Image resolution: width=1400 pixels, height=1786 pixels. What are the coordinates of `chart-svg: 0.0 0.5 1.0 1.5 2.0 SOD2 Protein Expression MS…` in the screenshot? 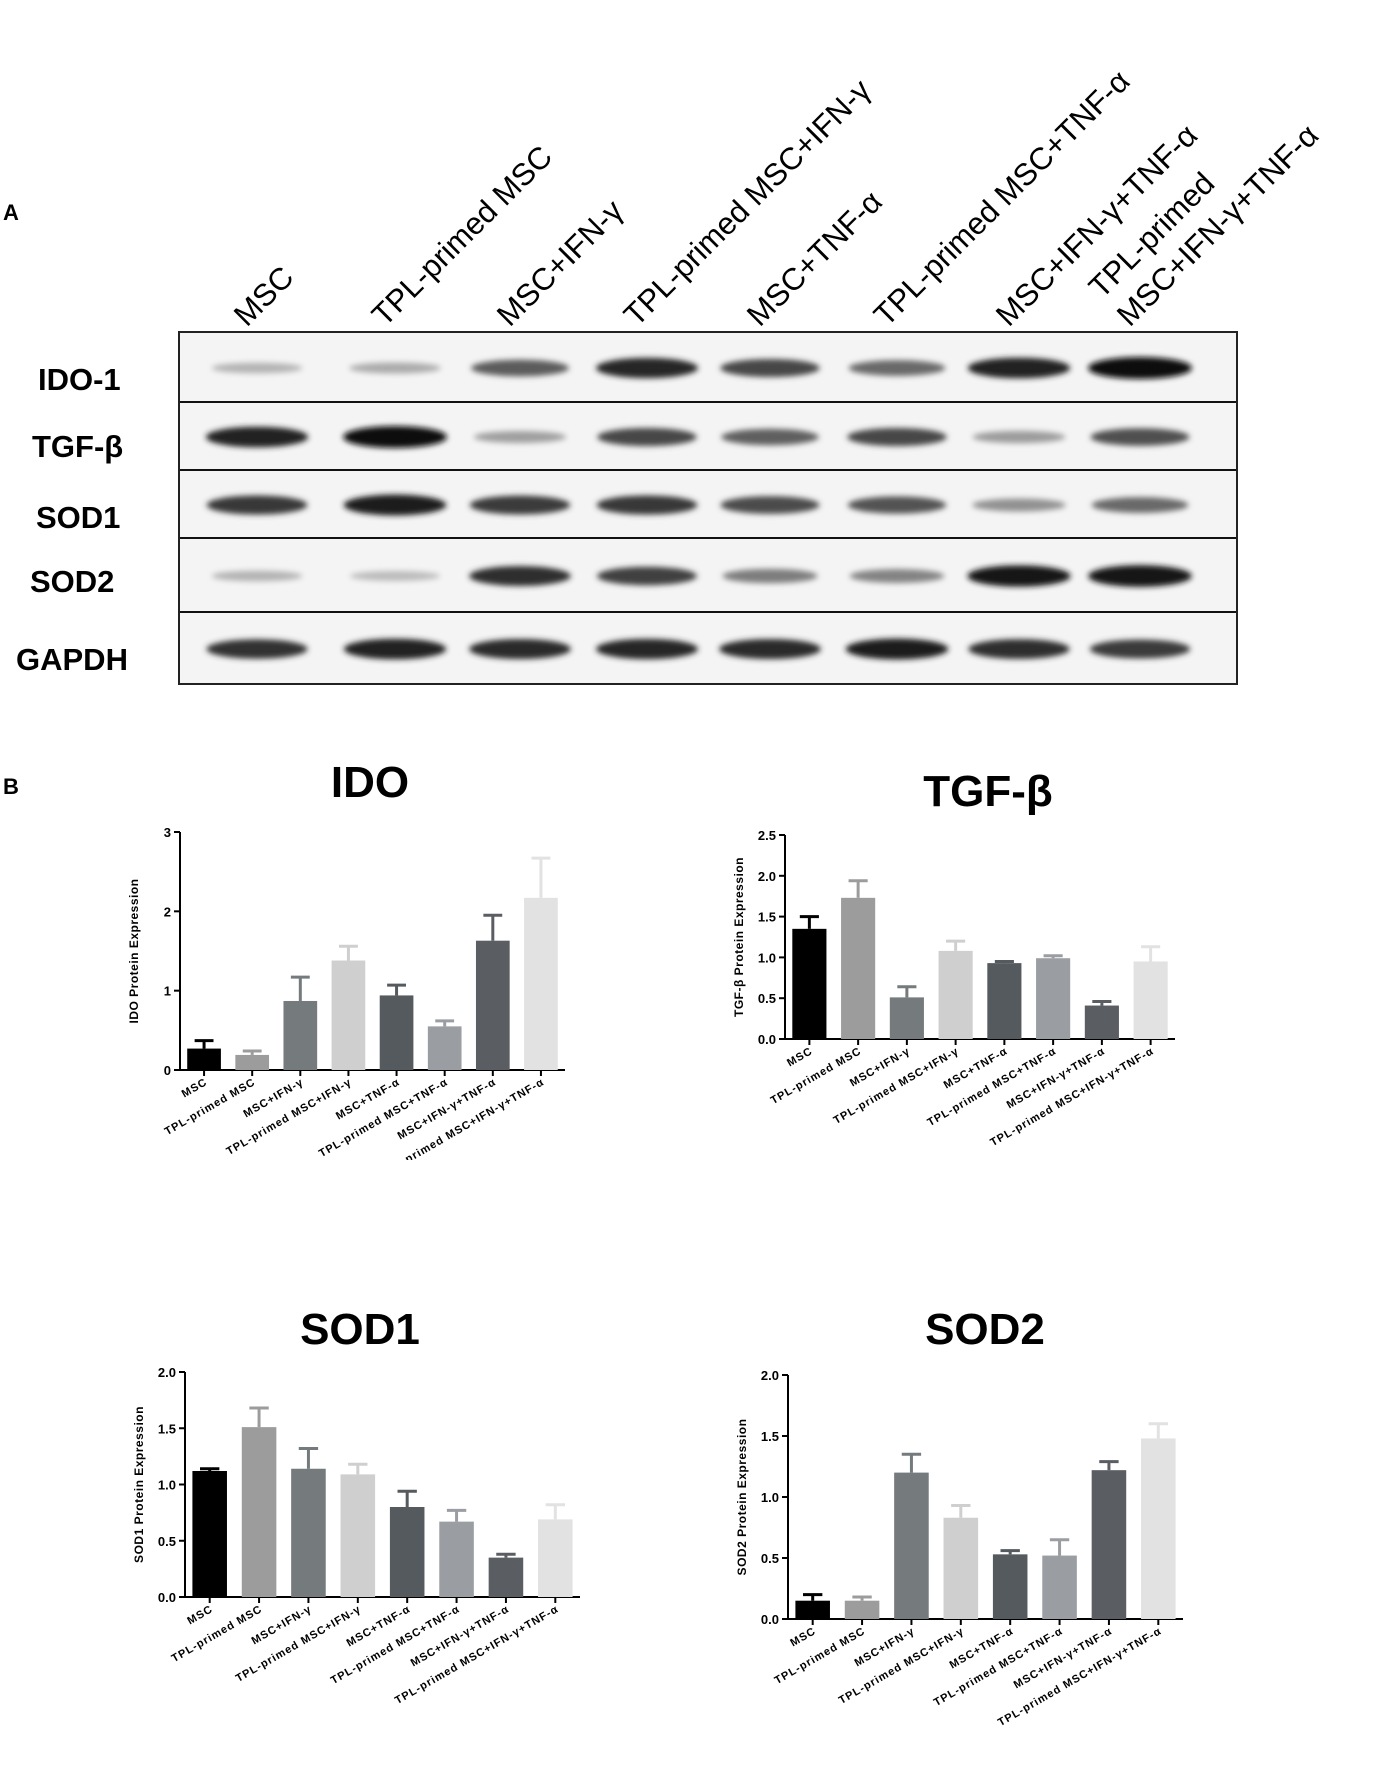 It's located at (959, 1548).